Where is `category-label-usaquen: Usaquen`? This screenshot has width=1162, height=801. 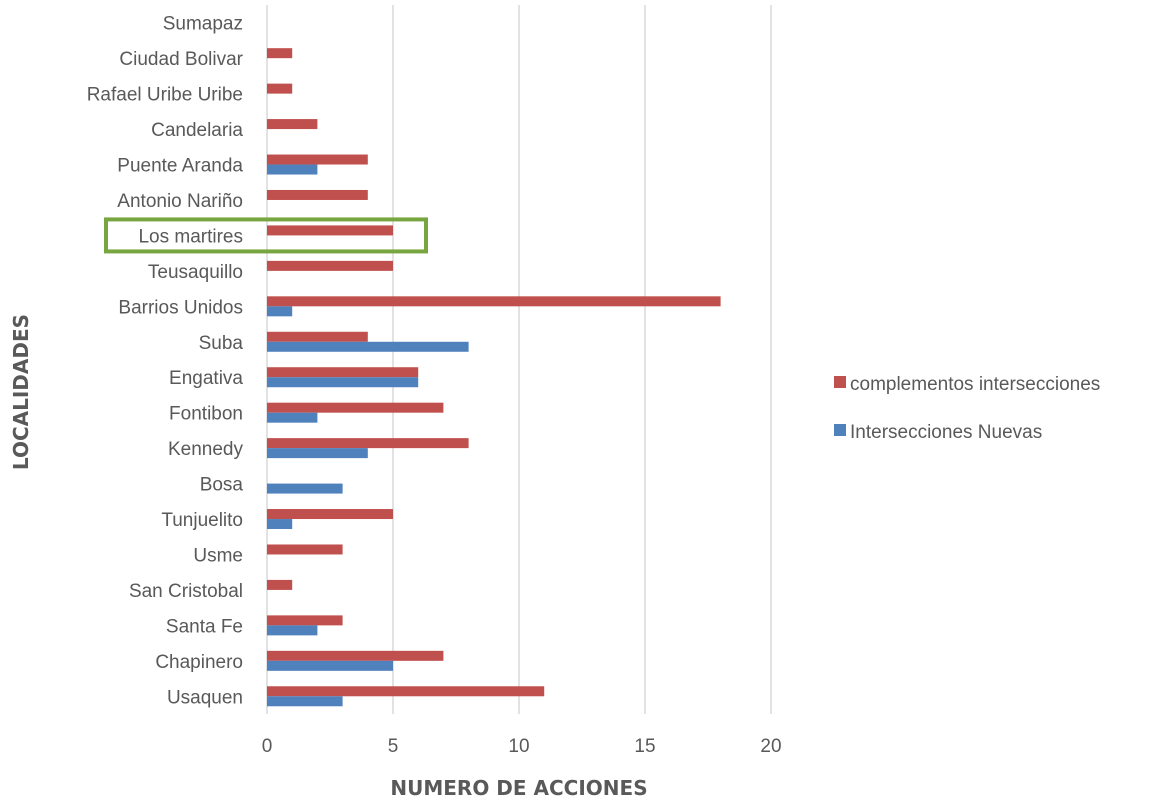
category-label-usaquen: Usaquen is located at coordinates (205, 697).